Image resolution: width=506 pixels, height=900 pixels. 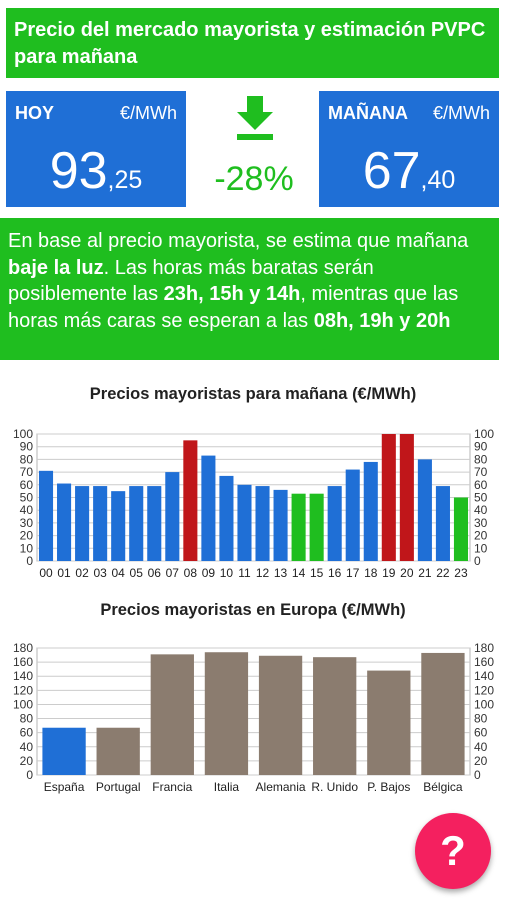 What do you see at coordinates (481, 733) in the screenshot?
I see `y-tick-label-right: 60` at bounding box center [481, 733].